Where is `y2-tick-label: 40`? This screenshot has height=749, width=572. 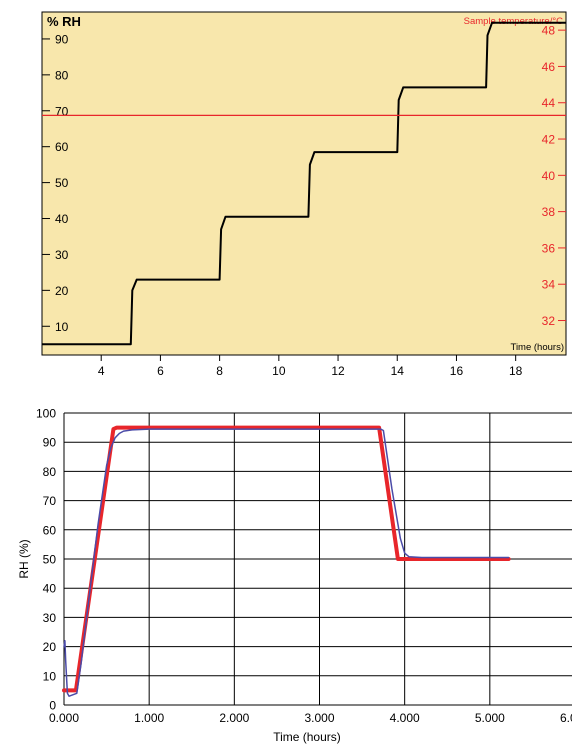 y2-tick-label: 40 is located at coordinates (549, 176).